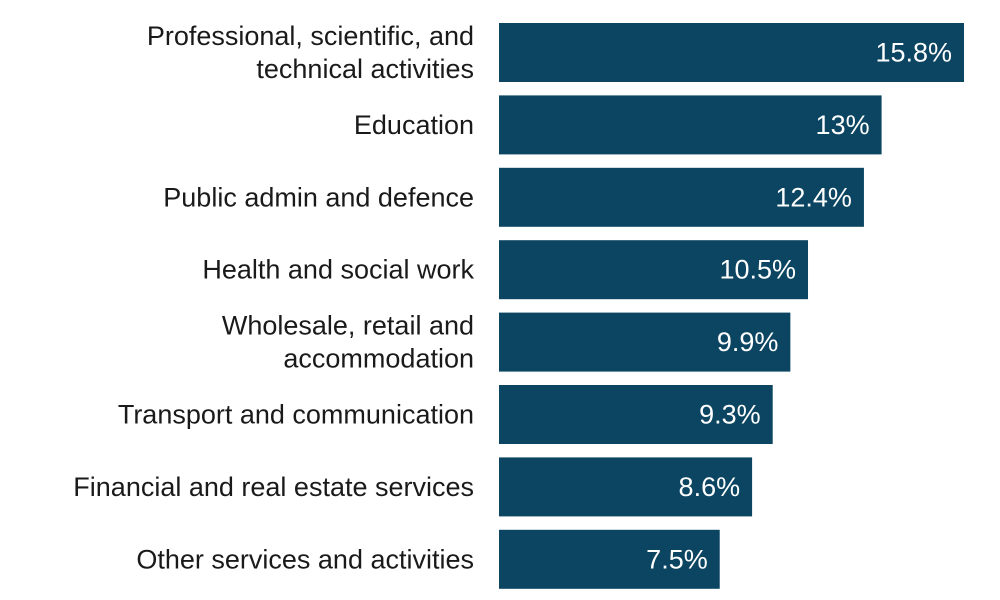 The height and width of the screenshot is (600, 1000). I want to click on value-label-1: 13%, so click(843, 125).